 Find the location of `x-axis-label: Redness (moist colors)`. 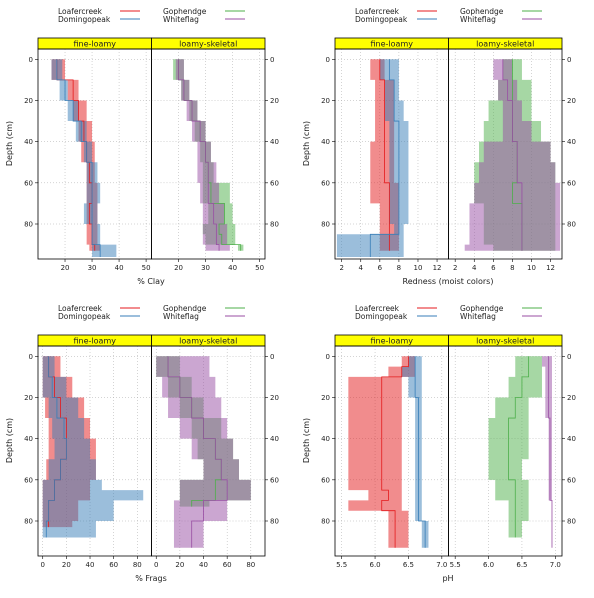

x-axis-label: Redness (moist colors) is located at coordinates (448, 281).